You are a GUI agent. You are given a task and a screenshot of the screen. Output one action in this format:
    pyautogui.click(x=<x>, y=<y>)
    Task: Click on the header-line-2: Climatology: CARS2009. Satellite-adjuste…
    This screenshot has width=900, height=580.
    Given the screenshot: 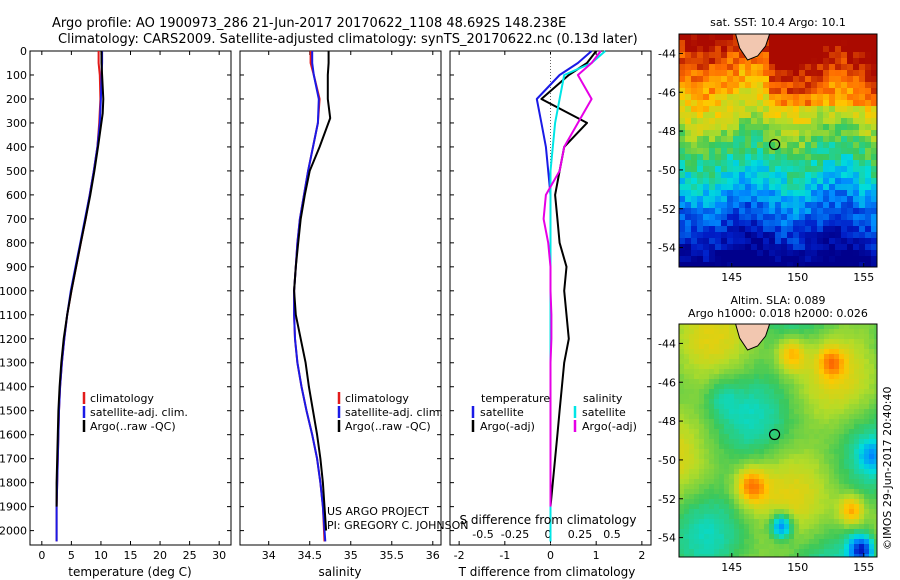 What is the action you would take?
    pyautogui.click(x=348, y=39)
    